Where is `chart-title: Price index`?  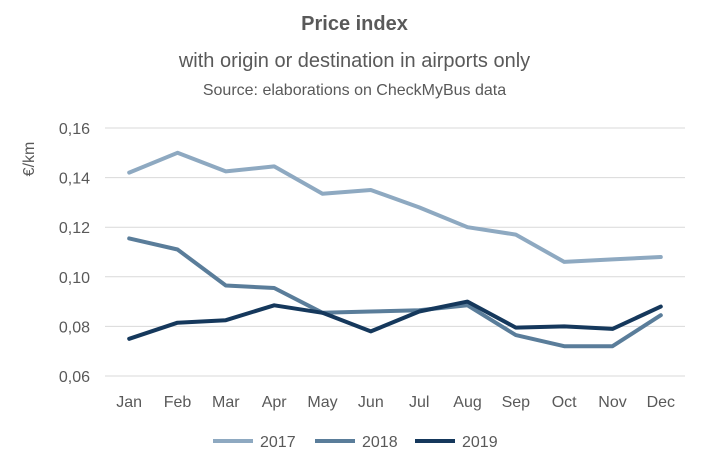 chart-title: Price index is located at coordinates (354, 24).